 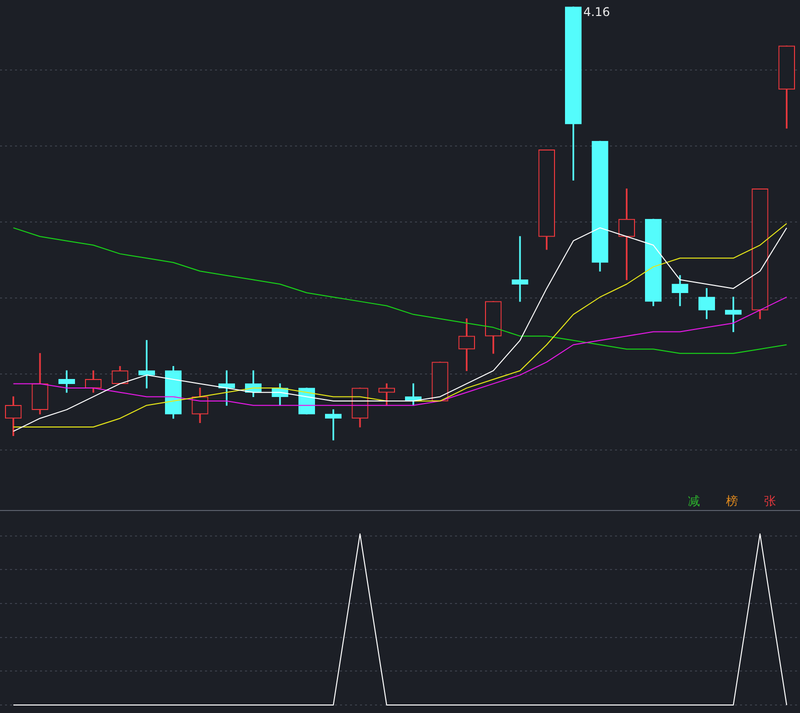 I want to click on text: 榜, so click(x=732, y=501).